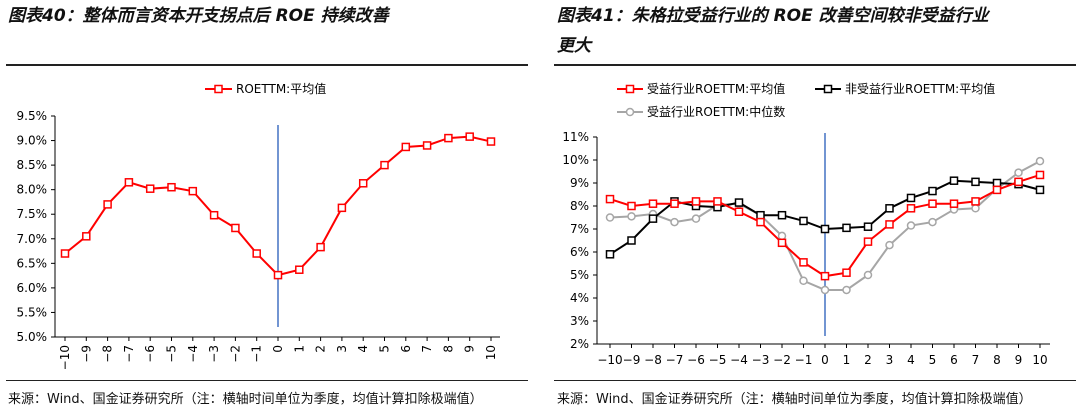 The image size is (1080, 410). I want to click on right-y-tick-label: 10%, so click(575, 160).